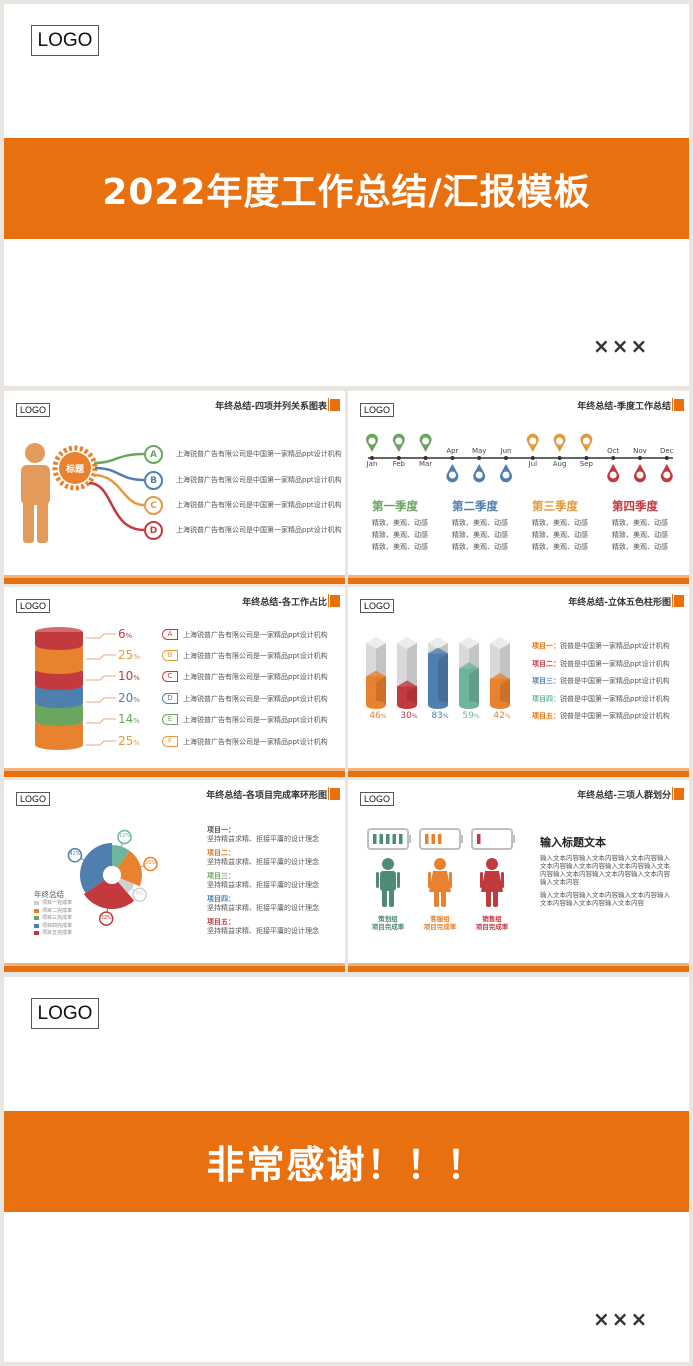 This screenshot has height=1366, width=693. Describe the element at coordinates (621, 346) in the screenshot. I see `cover-author: ×××` at that location.